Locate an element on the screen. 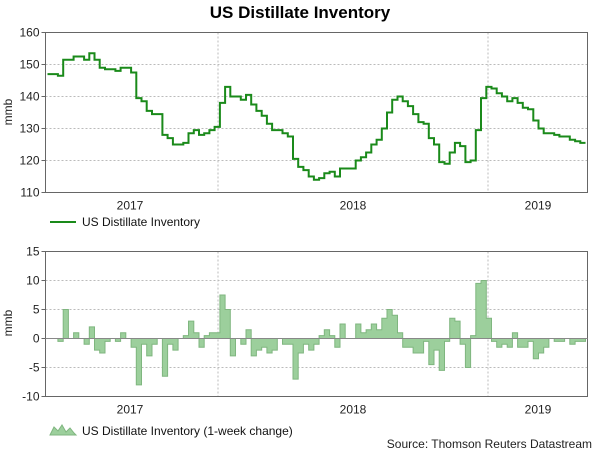 This screenshot has width=600, height=454. bottom-legend: US Distillate Inventory (1-week change) is located at coordinates (171, 431).